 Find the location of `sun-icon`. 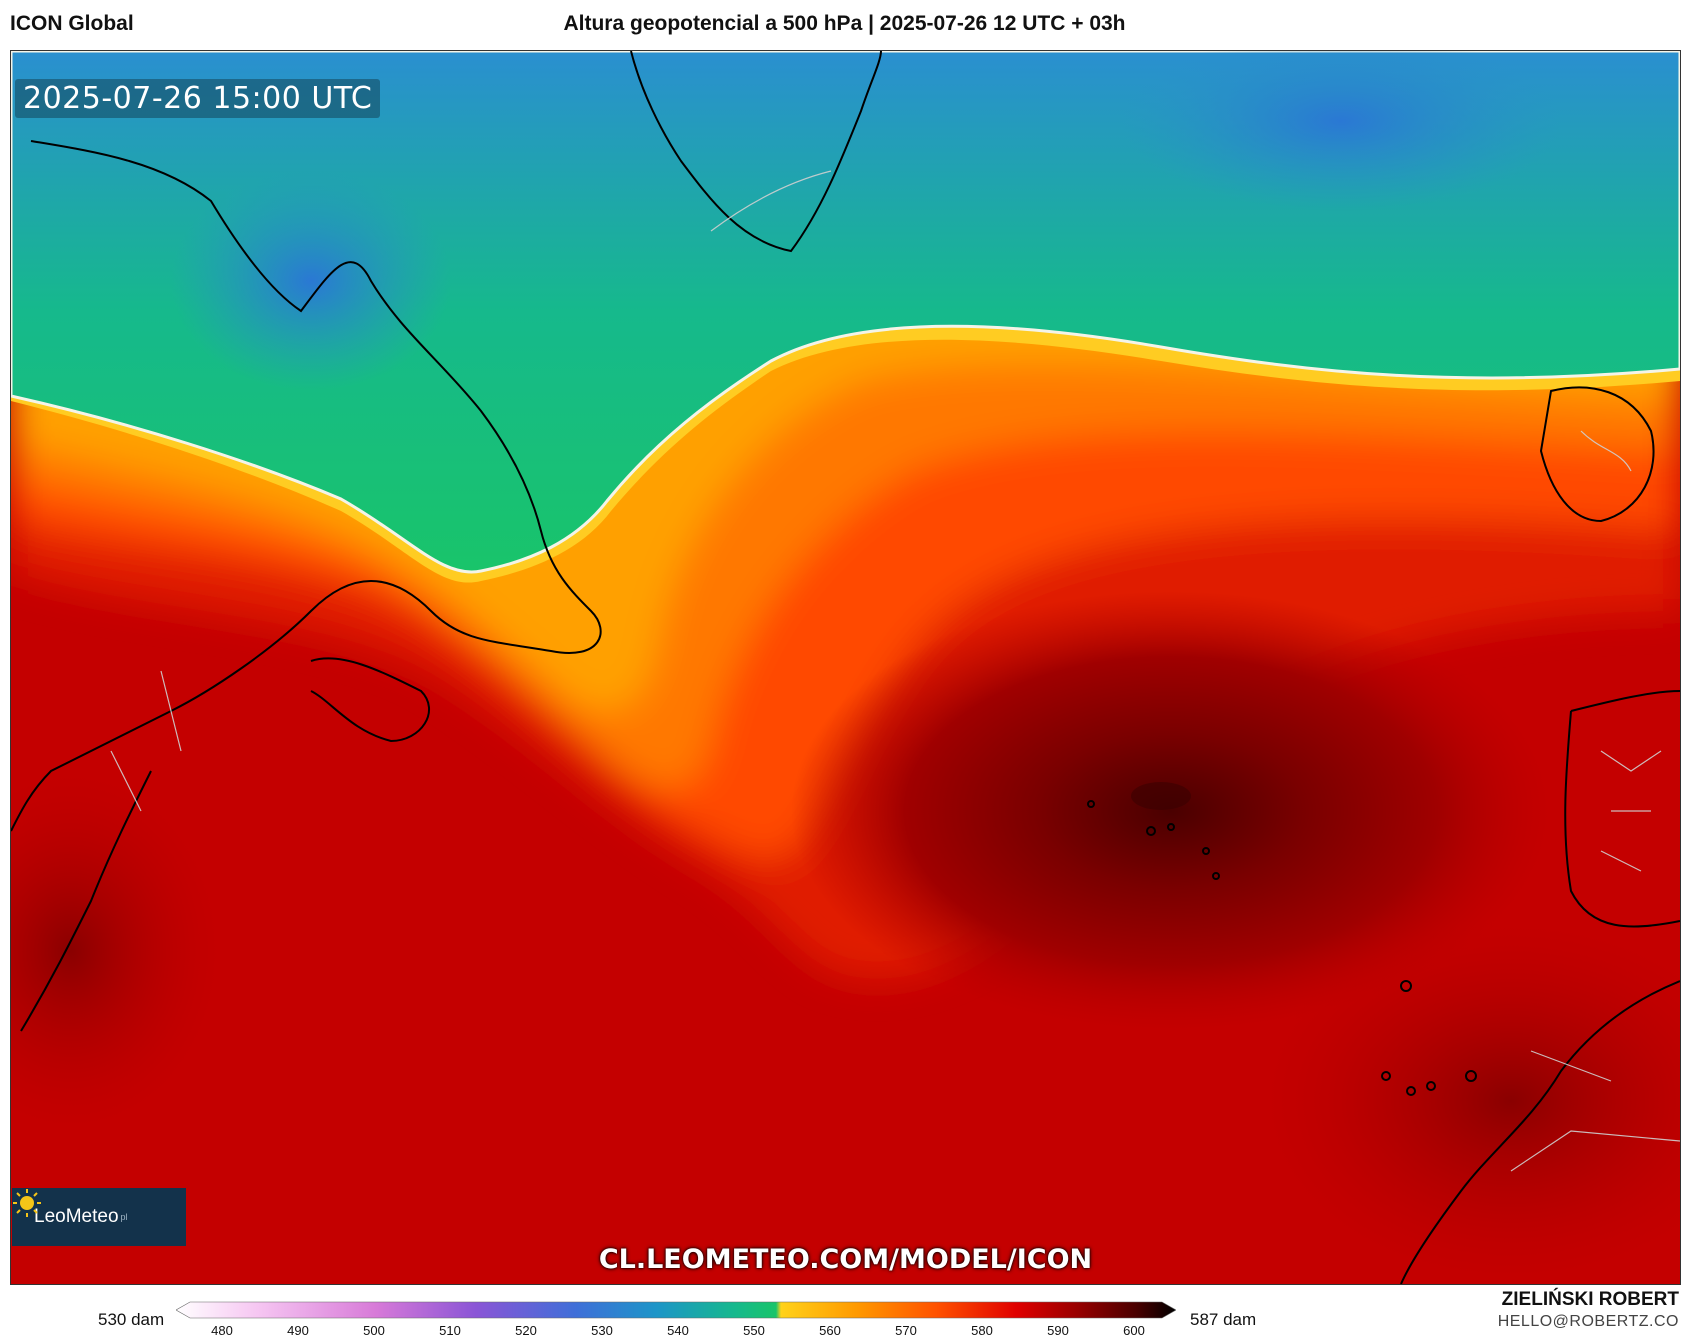

sun-icon is located at coordinates (27, 1203).